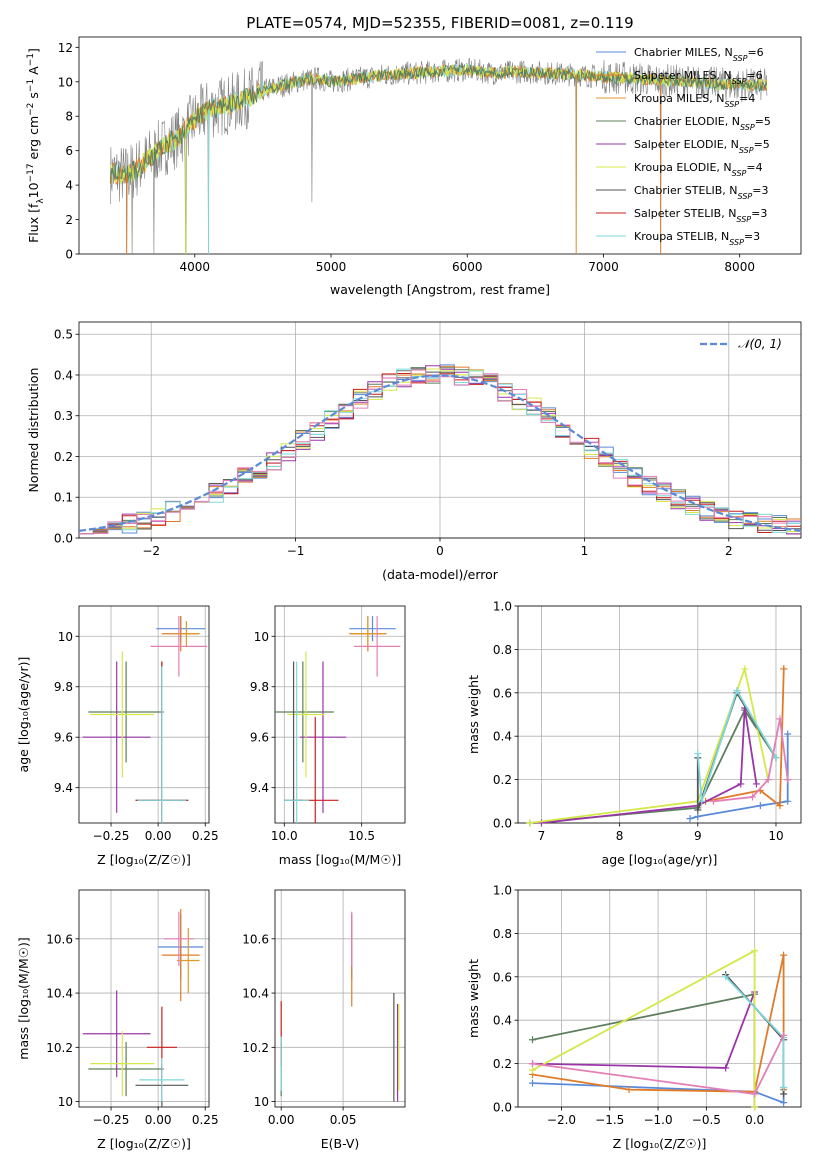 The width and height of the screenshot is (819, 1170). Describe the element at coordinates (23, 998) in the screenshot. I see `y-axis-label: mass [log₁₀(M/M☉)]` at that location.